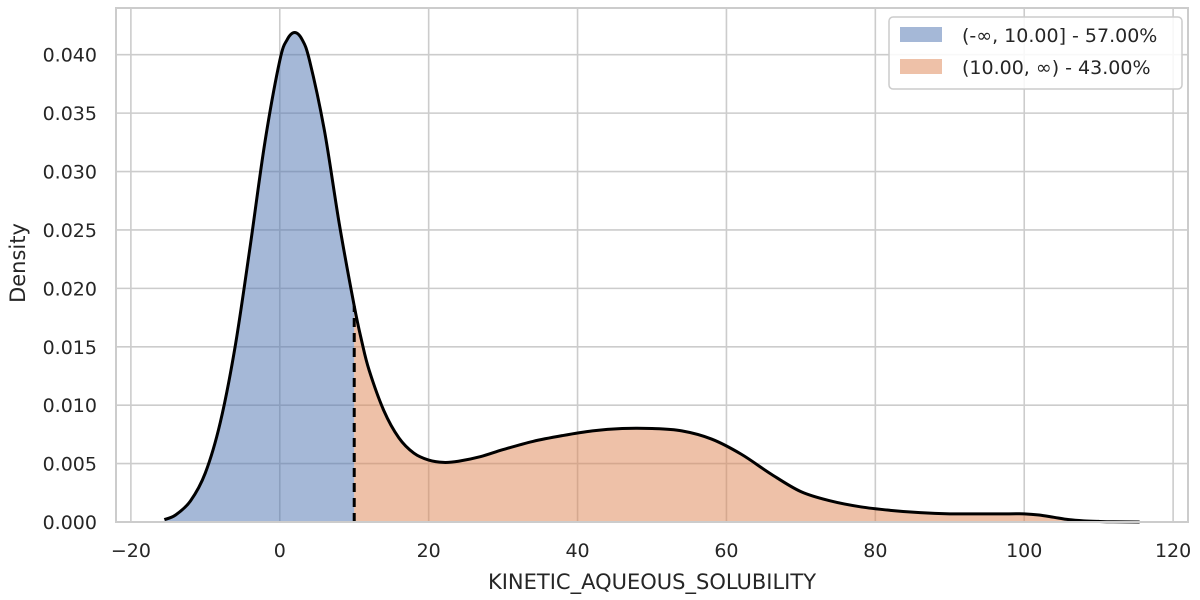  I want to click on x-axis-label: KINETIC_AQUEOUS_SOLUBILITY, so click(652, 582).